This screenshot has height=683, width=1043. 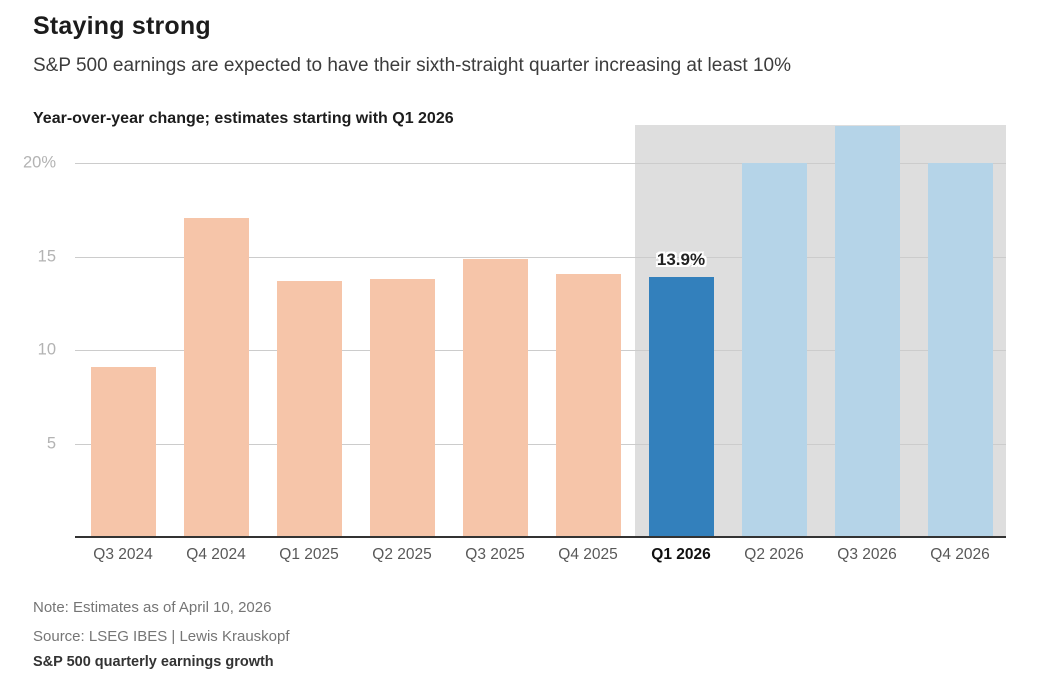 I want to click on x-axis-label-q4-2026: Q4 2026, so click(x=960, y=554).